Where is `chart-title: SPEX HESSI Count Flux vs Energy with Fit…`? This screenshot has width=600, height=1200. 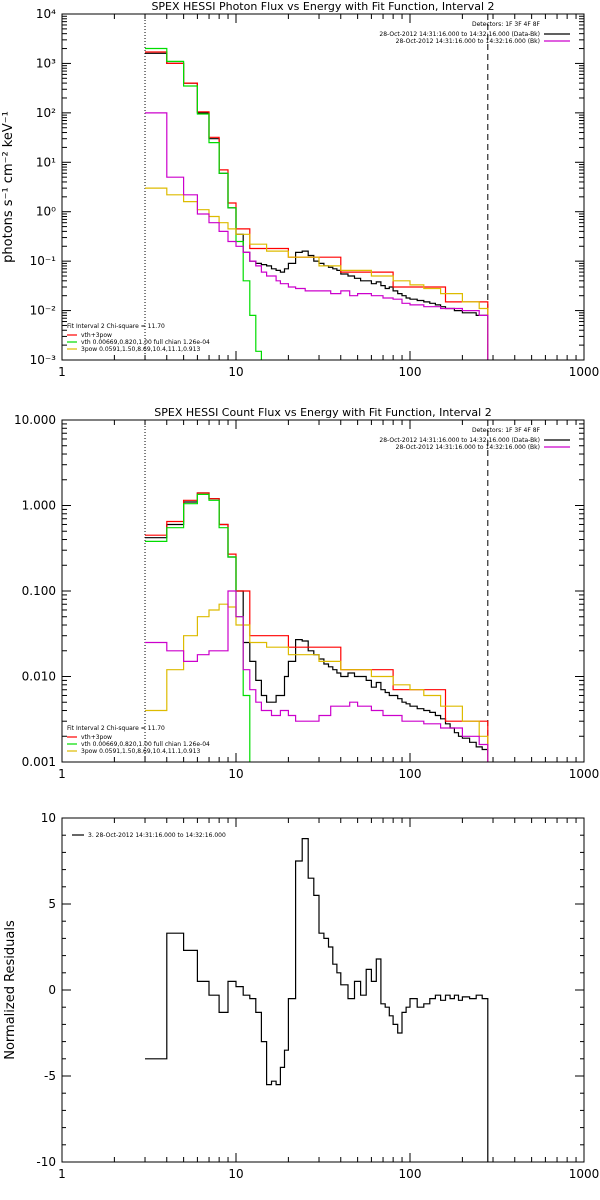
chart-title: SPEX HESSI Count Flux vs Energy with Fit… is located at coordinates (322, 412).